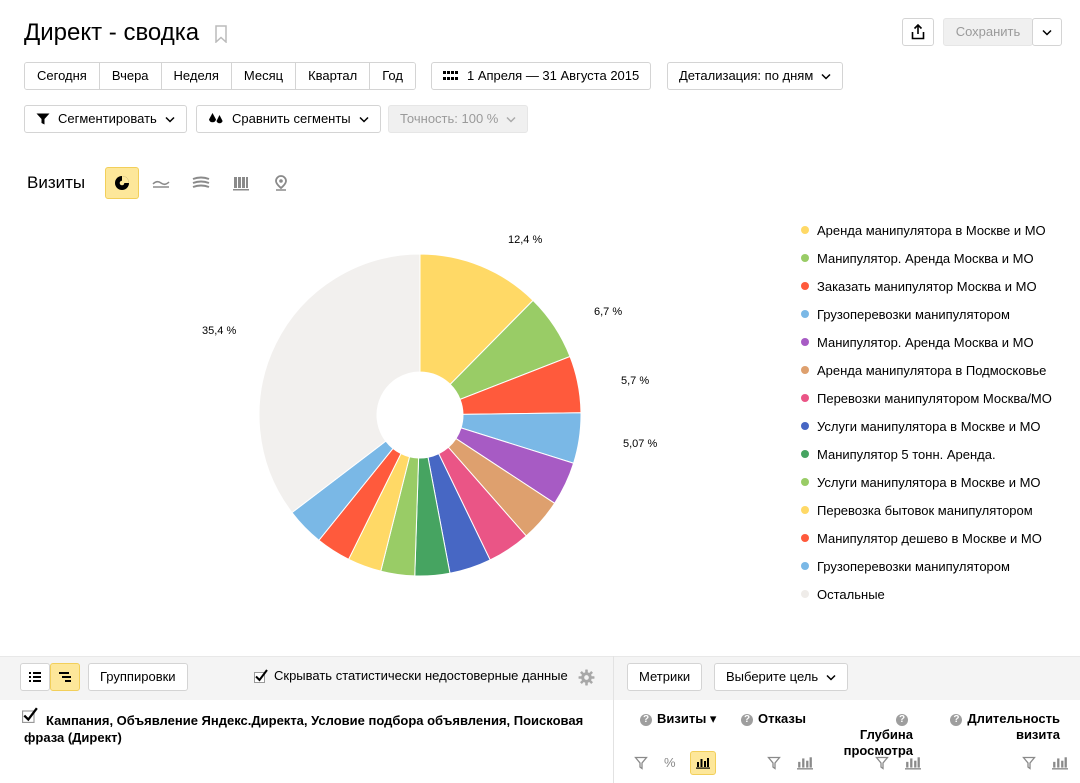 This screenshot has height=783, width=1080. What do you see at coordinates (216, 118) in the screenshot?
I see `compare-drops-icon` at bounding box center [216, 118].